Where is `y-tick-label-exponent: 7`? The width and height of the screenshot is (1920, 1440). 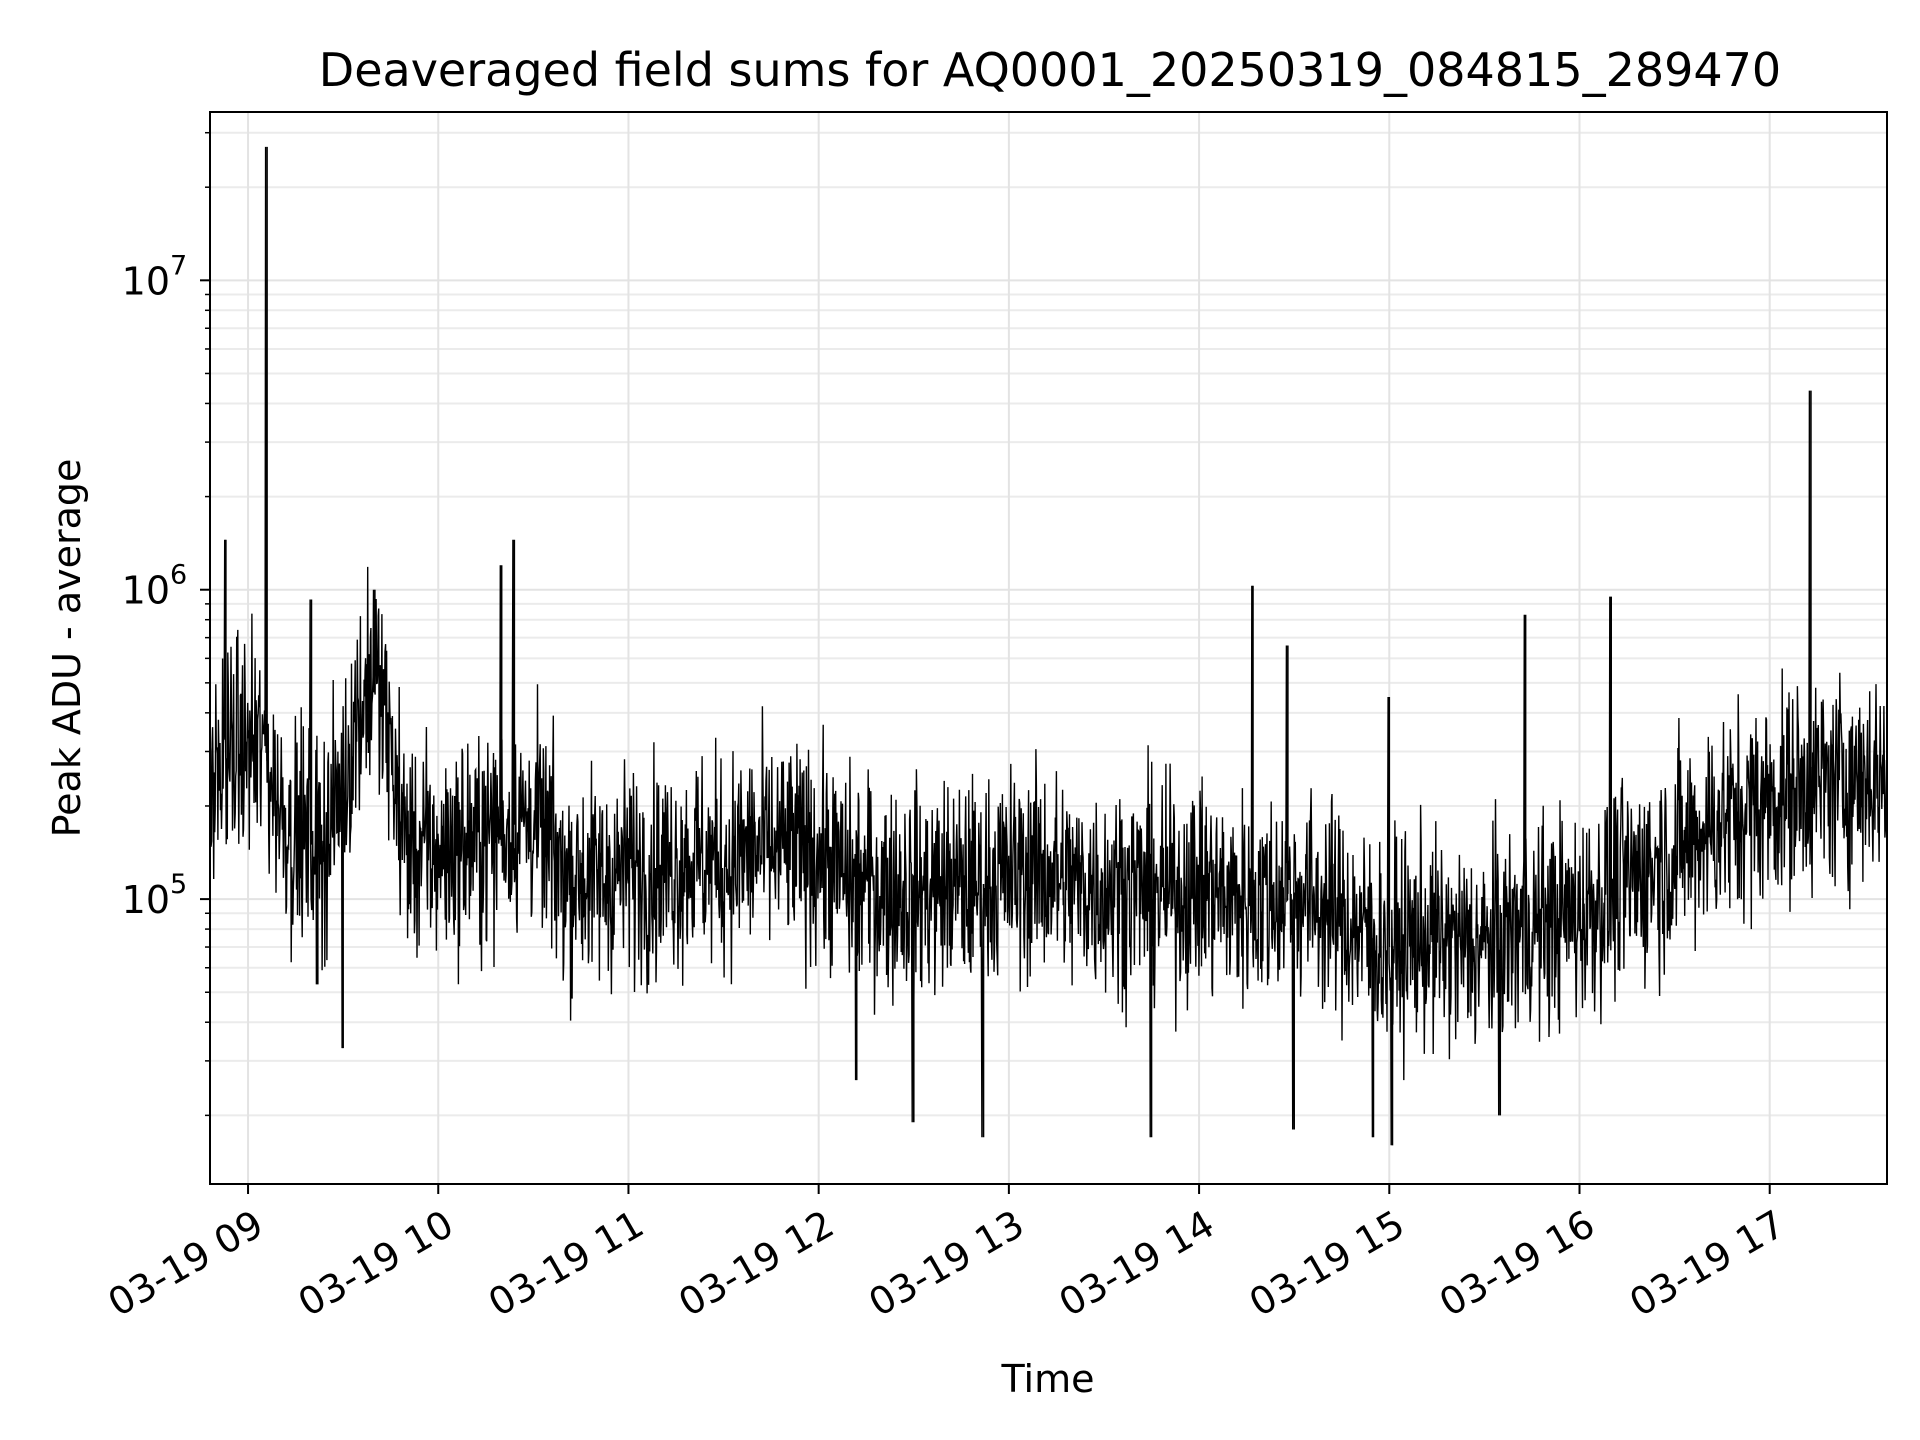 y-tick-label-exponent: 7 is located at coordinates (178, 265).